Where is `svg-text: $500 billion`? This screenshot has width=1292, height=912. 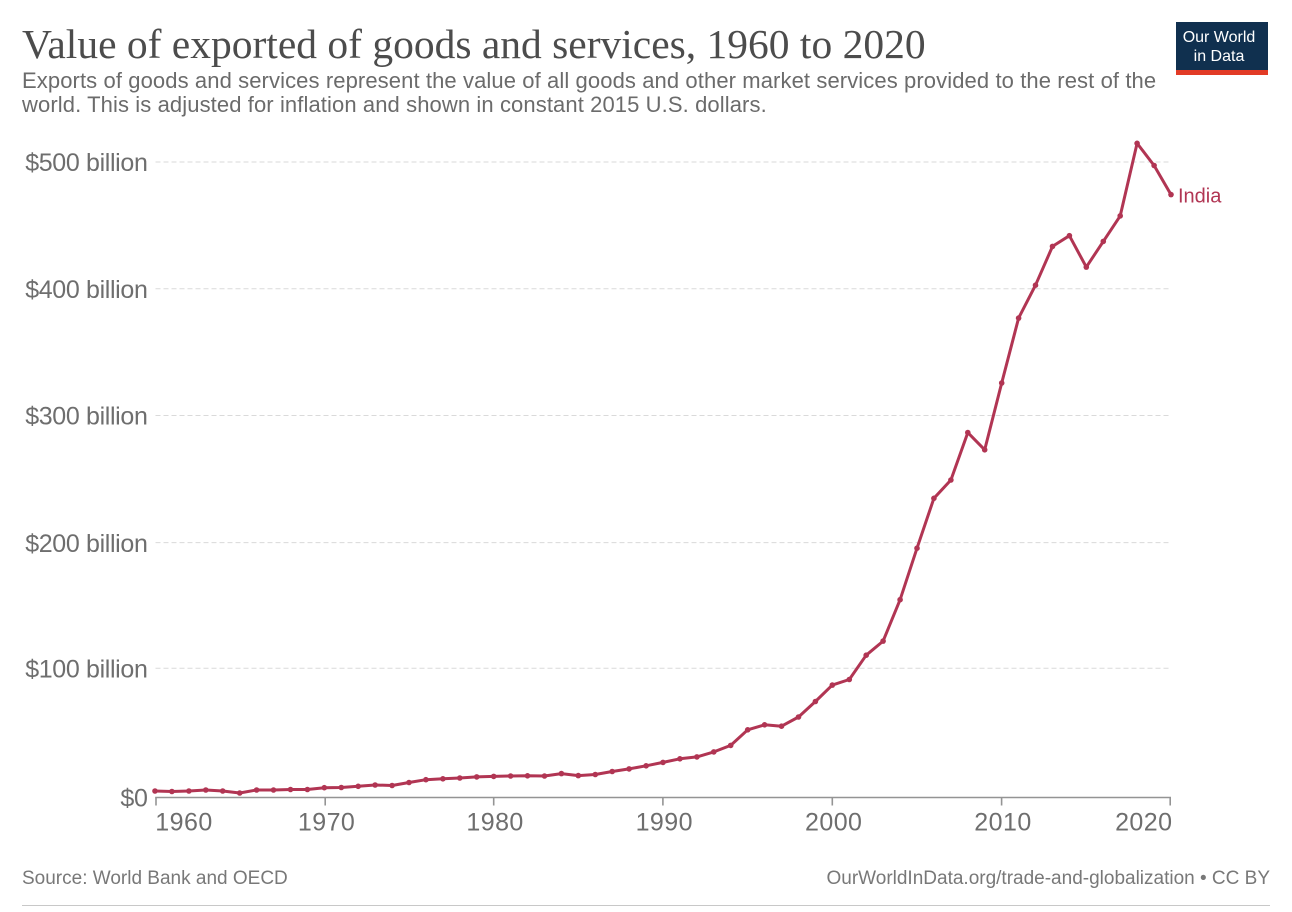 svg-text: $500 billion is located at coordinates (86, 163).